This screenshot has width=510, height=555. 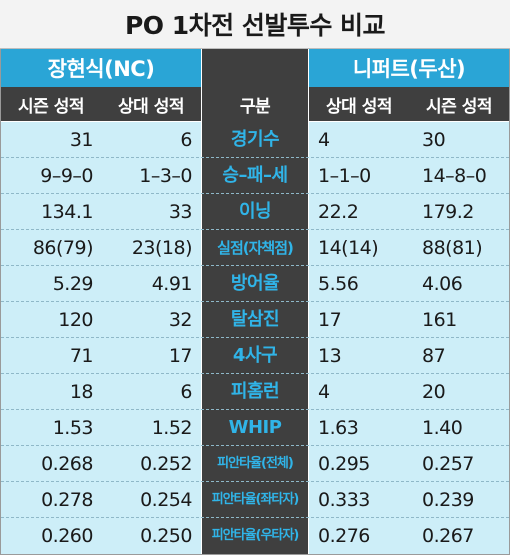 I want to click on left-vs-value: 32, so click(x=180, y=320).